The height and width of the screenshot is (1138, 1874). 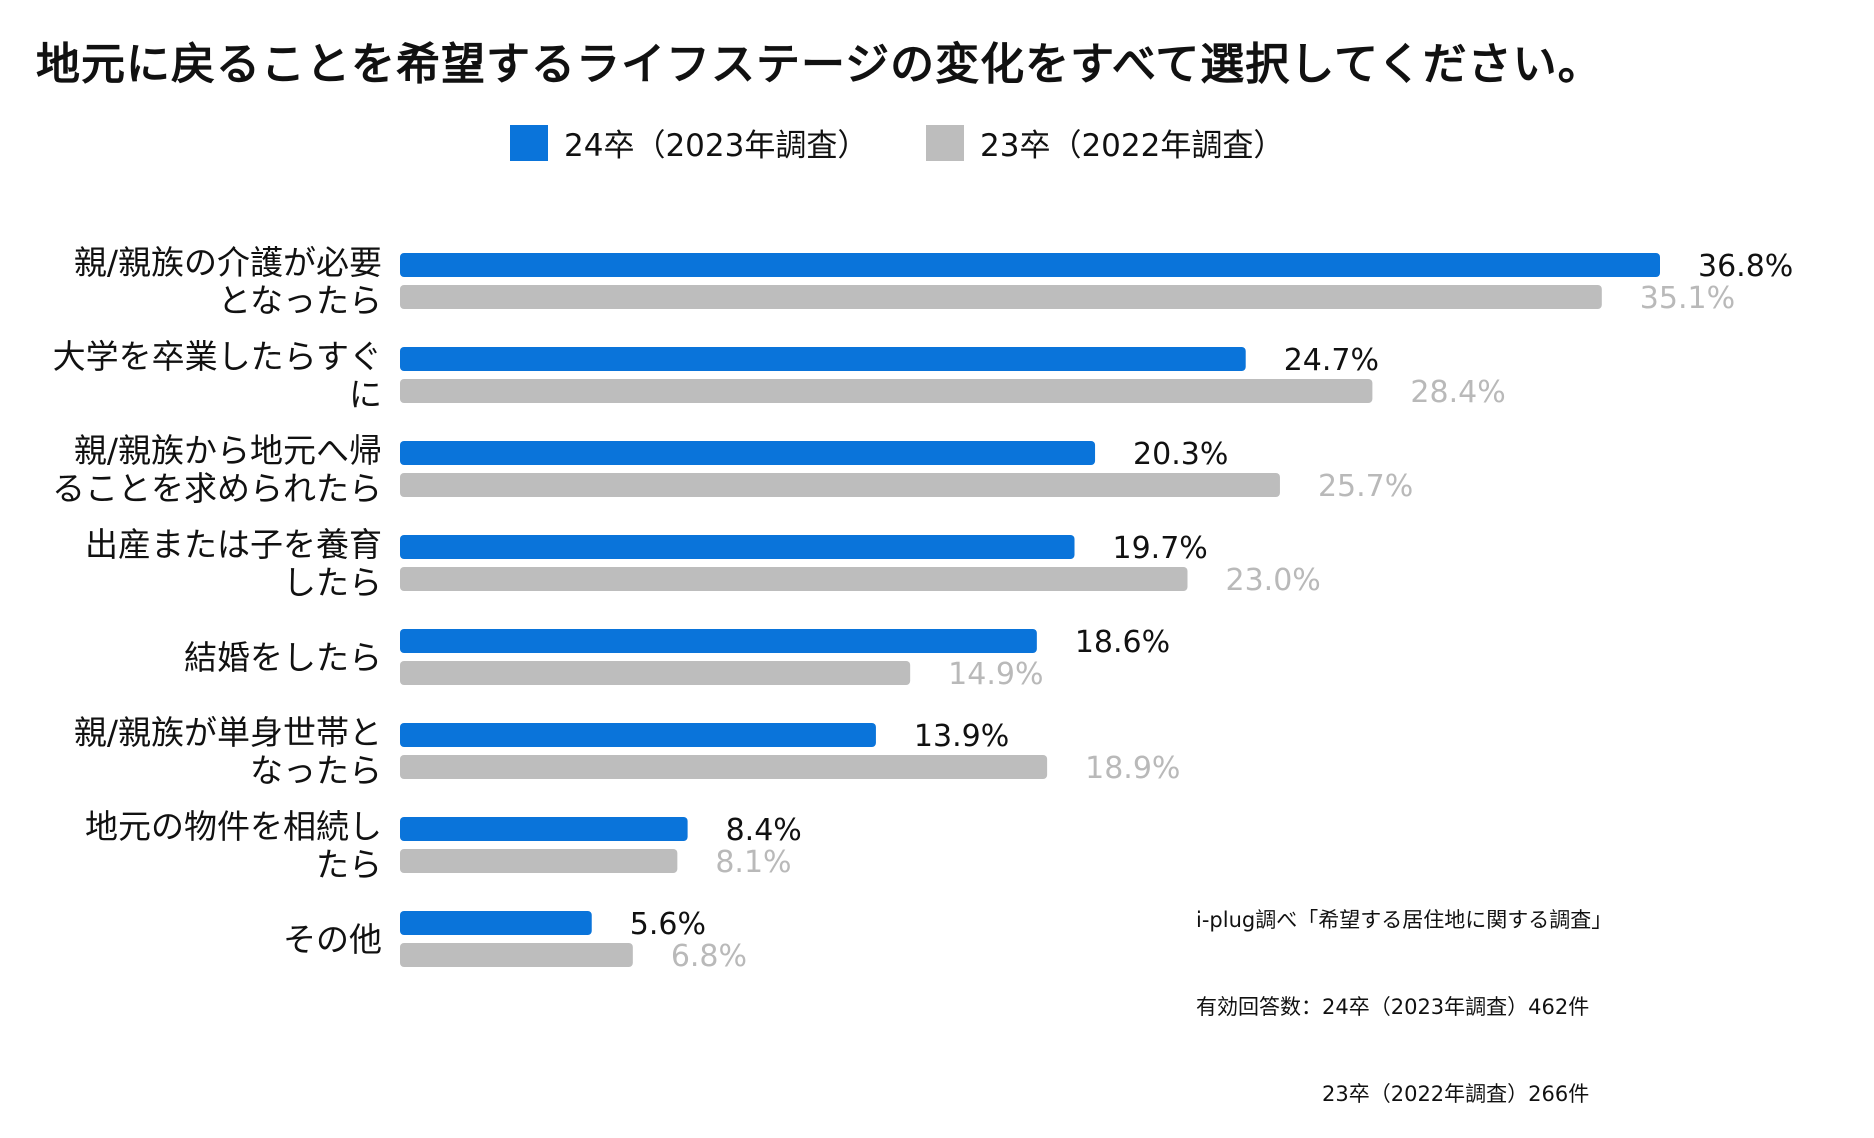 I want to click on value-label-23: 8.1%, so click(x=753, y=862).